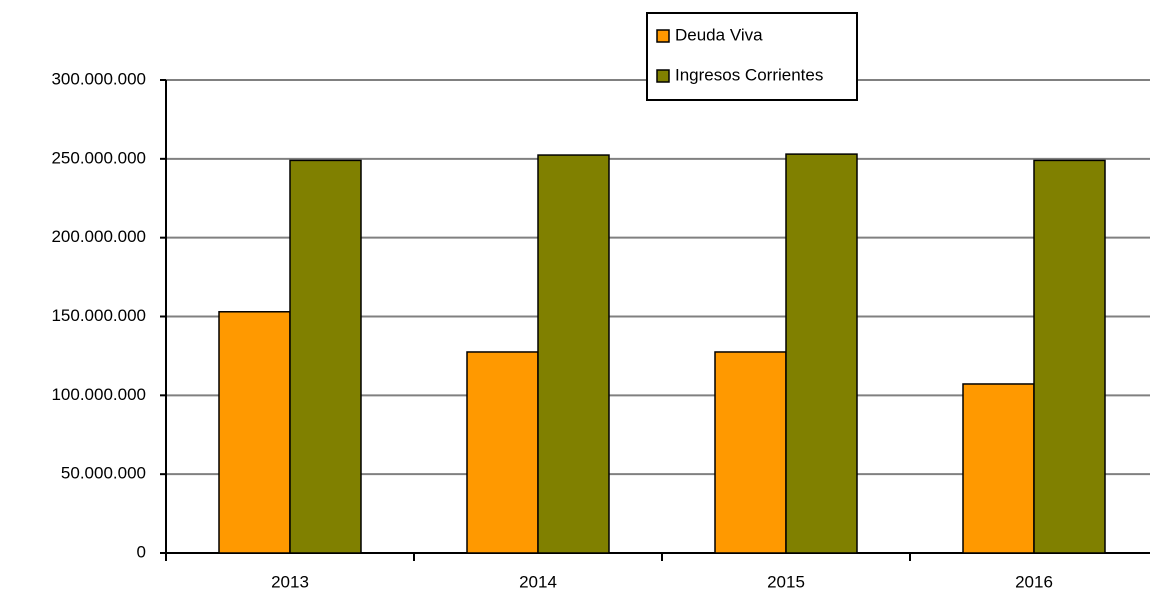  I want to click on y-tick-label: 200.000.000, so click(98, 236).